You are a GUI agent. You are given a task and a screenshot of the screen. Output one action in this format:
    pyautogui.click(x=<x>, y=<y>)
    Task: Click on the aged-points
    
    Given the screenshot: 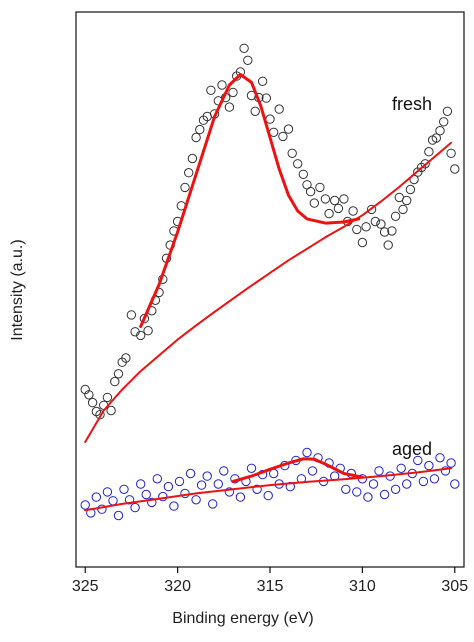 What is the action you would take?
    pyautogui.click(x=270, y=484)
    